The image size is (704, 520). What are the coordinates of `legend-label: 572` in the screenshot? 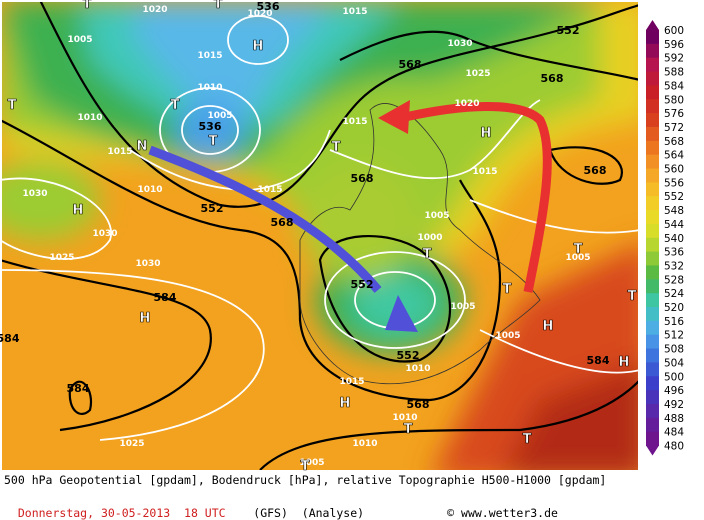 It's located at (674, 128).